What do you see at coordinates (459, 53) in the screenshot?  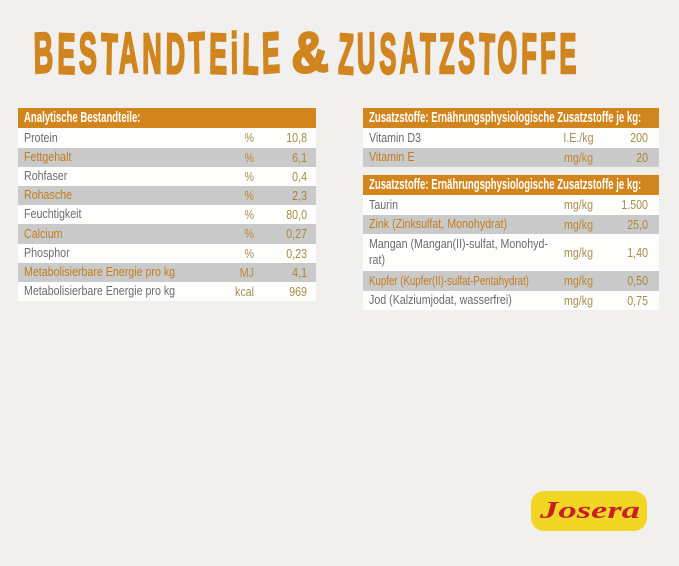 I see `svg-text: ZUSATZSTOFFE` at bounding box center [459, 53].